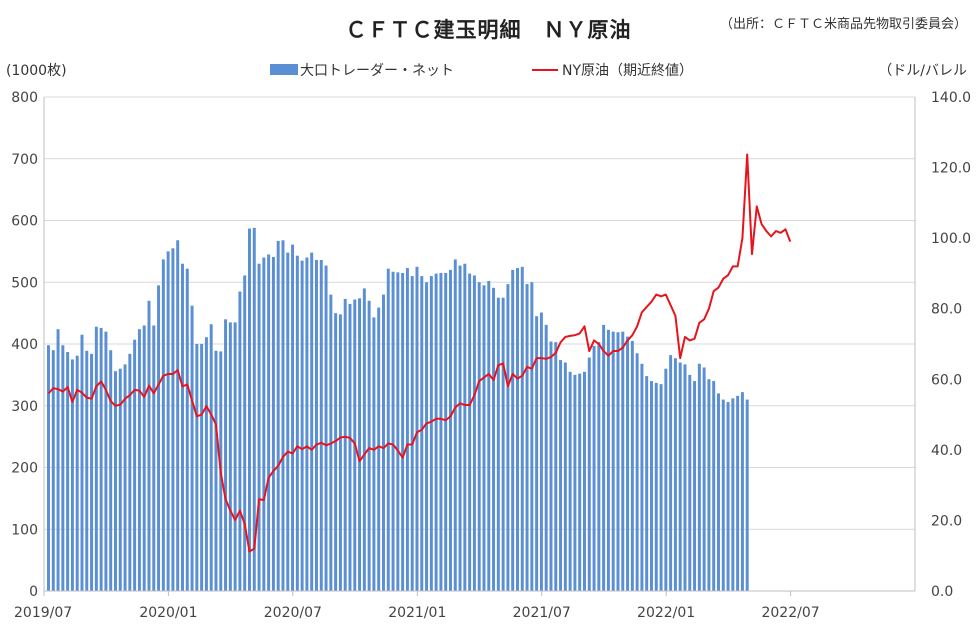 The width and height of the screenshot is (977, 638). I want to click on legend-bar-swatch, so click(284, 69).